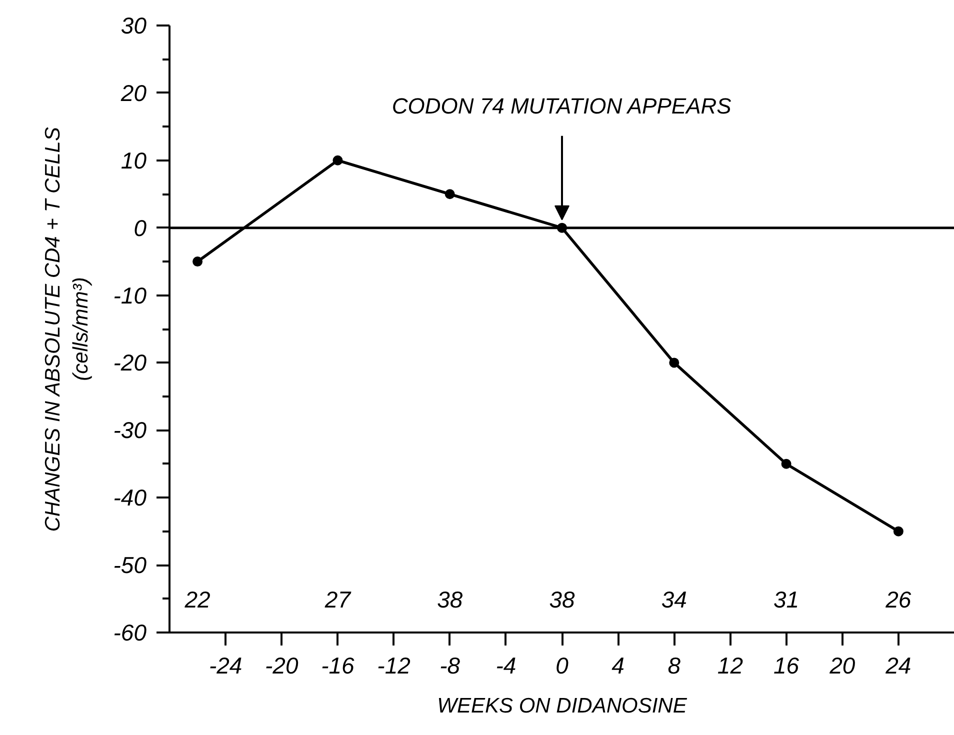 This screenshot has height=735, width=954. I want to click on x-tick-label: 8, so click(674, 665).